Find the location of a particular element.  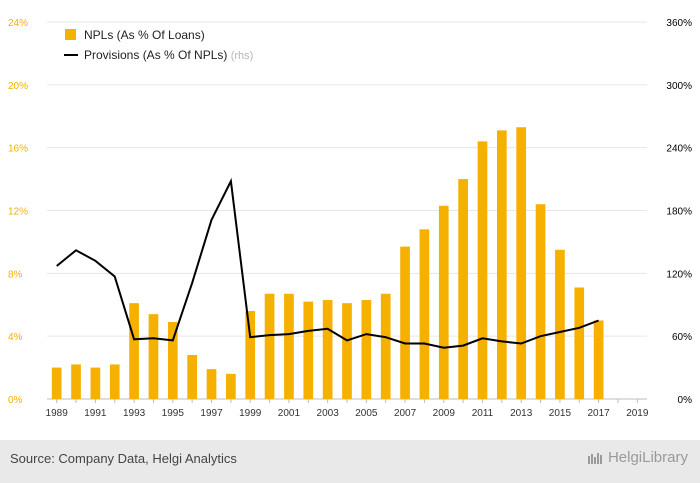

y-left-tick-label: 4% is located at coordinates (15, 337).